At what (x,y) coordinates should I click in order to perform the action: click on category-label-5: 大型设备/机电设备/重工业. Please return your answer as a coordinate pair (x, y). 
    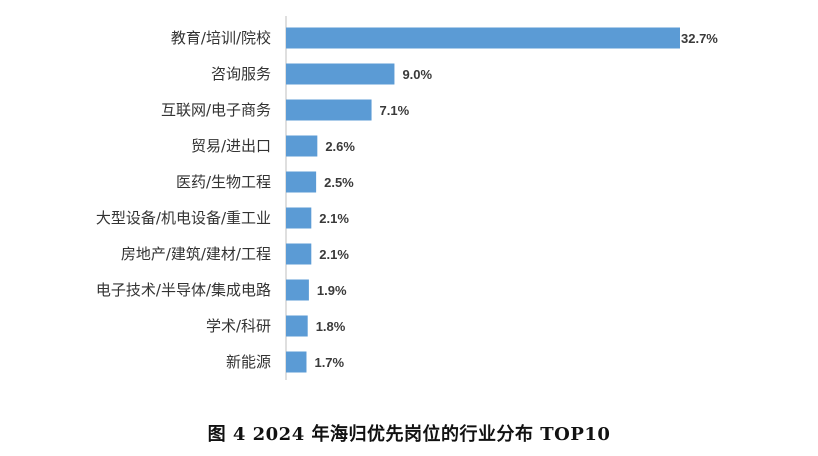
    Looking at the image, I should click on (183, 218).